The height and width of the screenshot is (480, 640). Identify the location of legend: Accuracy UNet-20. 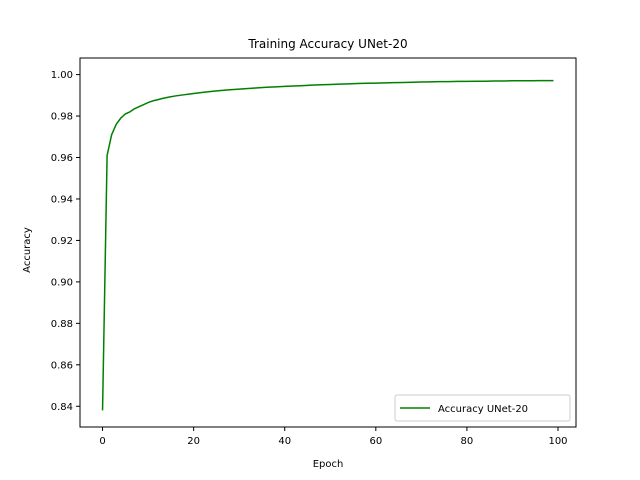
(482, 408).